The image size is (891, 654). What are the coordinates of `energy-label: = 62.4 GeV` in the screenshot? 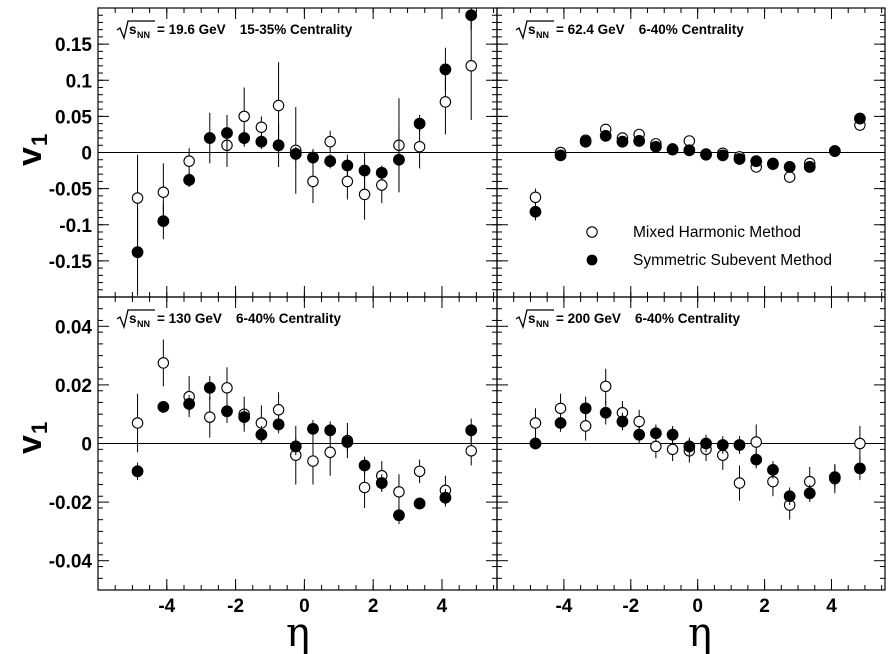 It's located at (590, 29).